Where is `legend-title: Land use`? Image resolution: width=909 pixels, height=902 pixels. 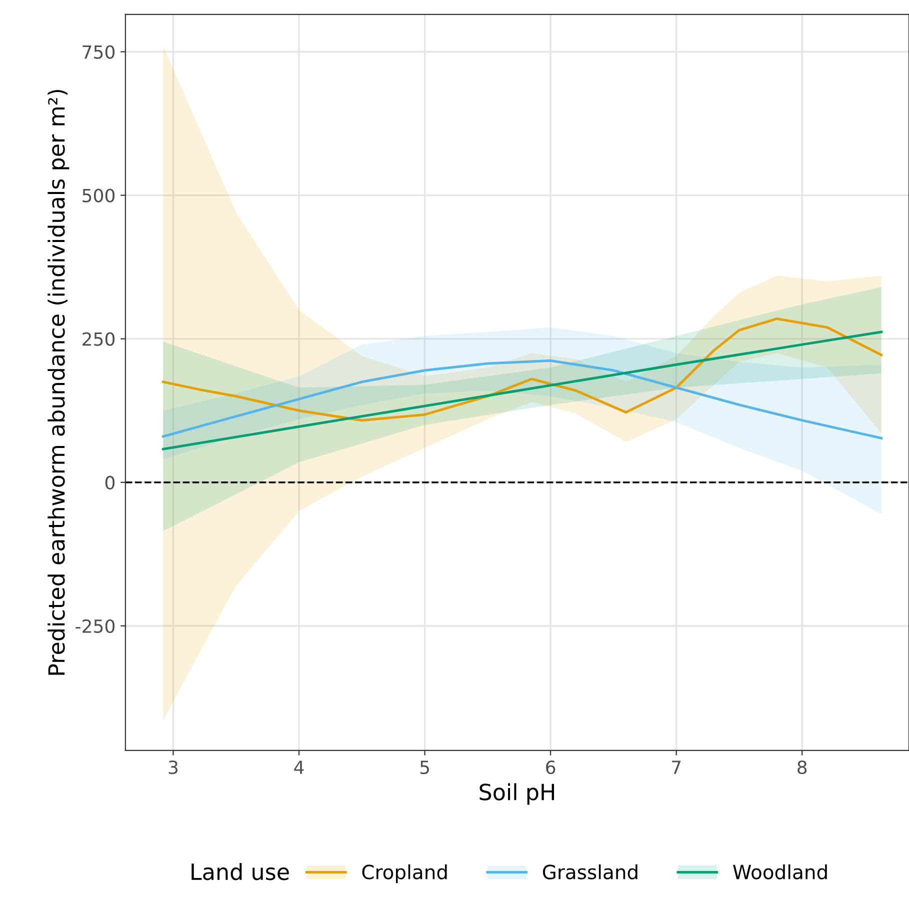 legend-title: Land use is located at coordinates (240, 871).